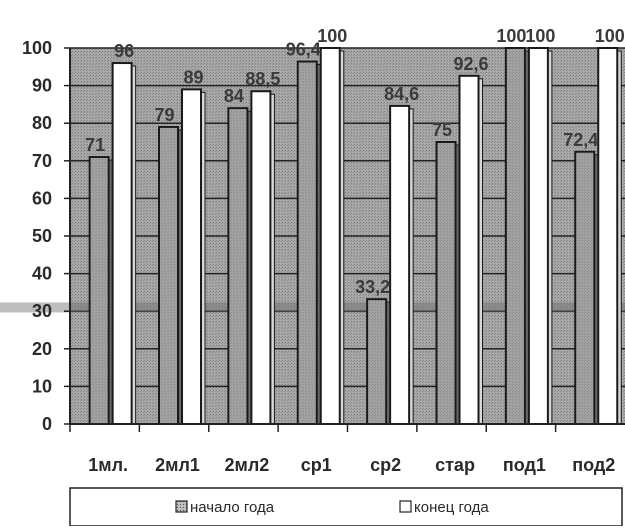  I want to click on data-label: 88,5, so click(262, 79).